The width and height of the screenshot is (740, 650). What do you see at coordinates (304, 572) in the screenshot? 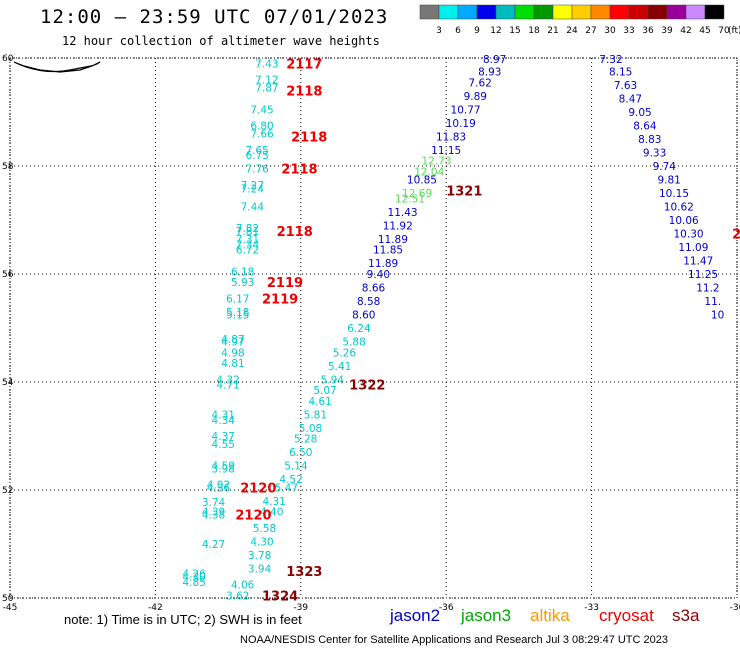
I see `pass-label: 1323` at bounding box center [304, 572].